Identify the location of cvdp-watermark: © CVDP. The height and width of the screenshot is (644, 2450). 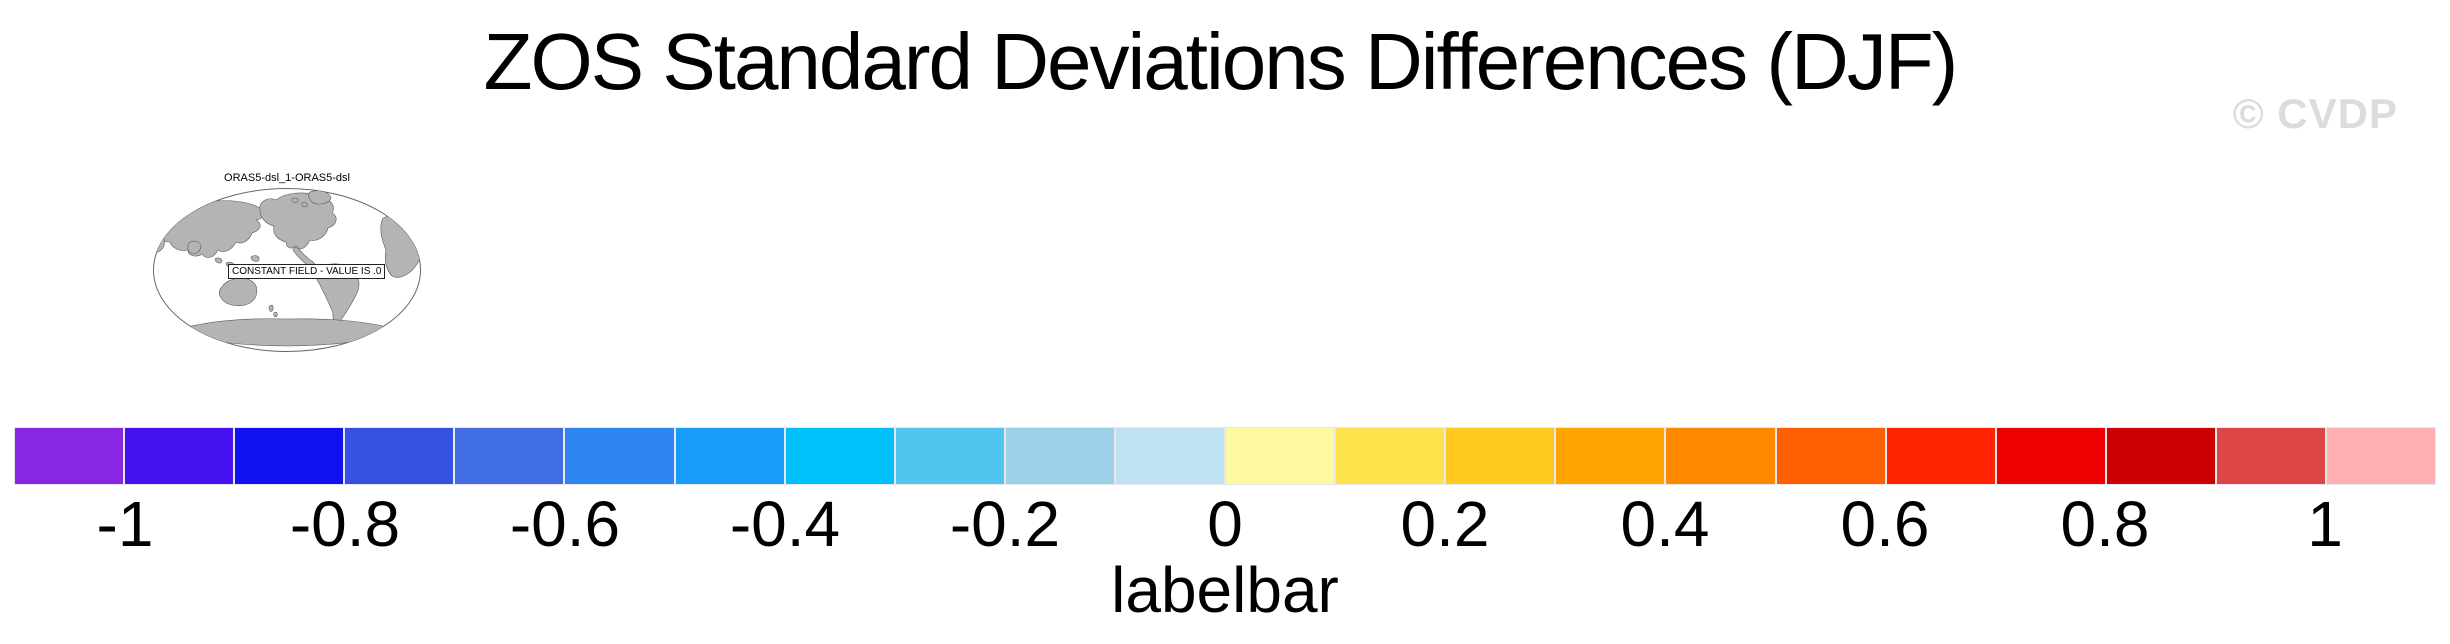
(2315, 113).